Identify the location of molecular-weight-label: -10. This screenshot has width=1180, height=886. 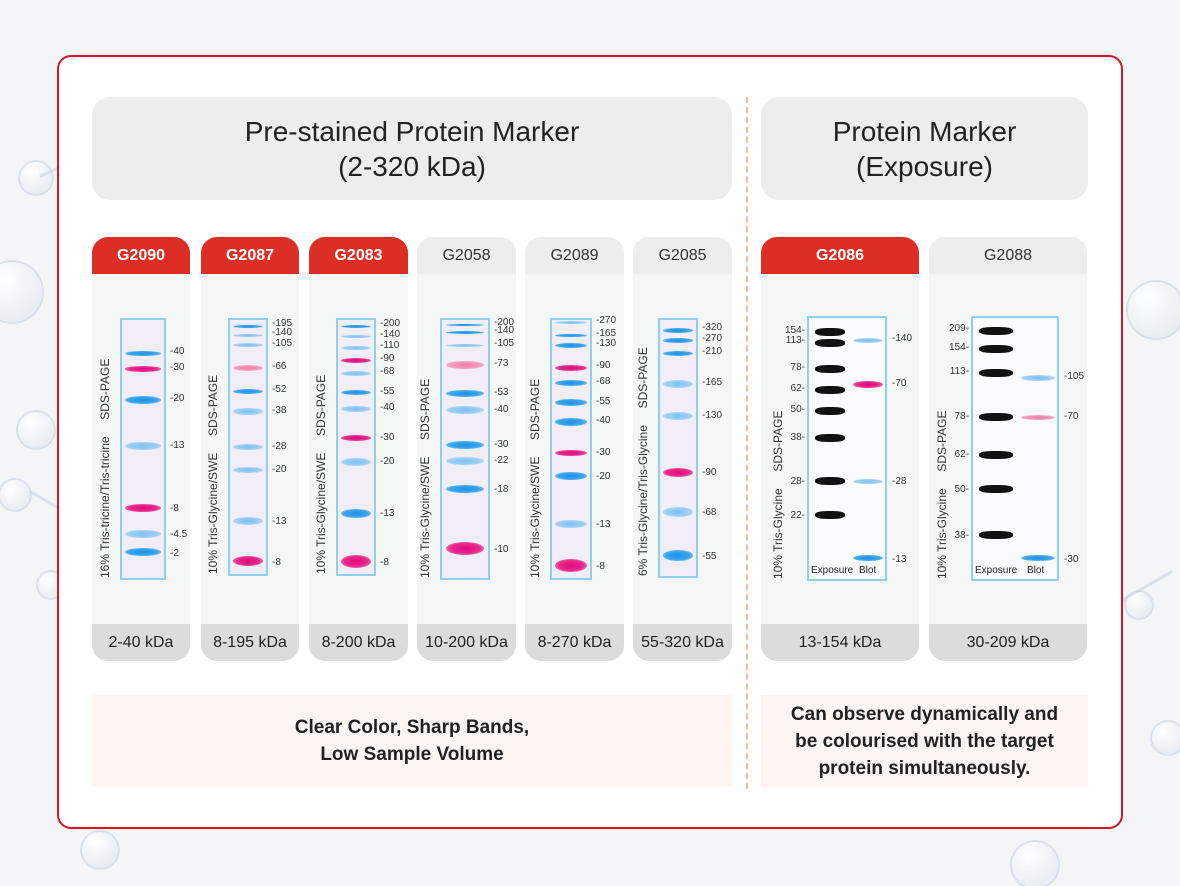
(501, 549).